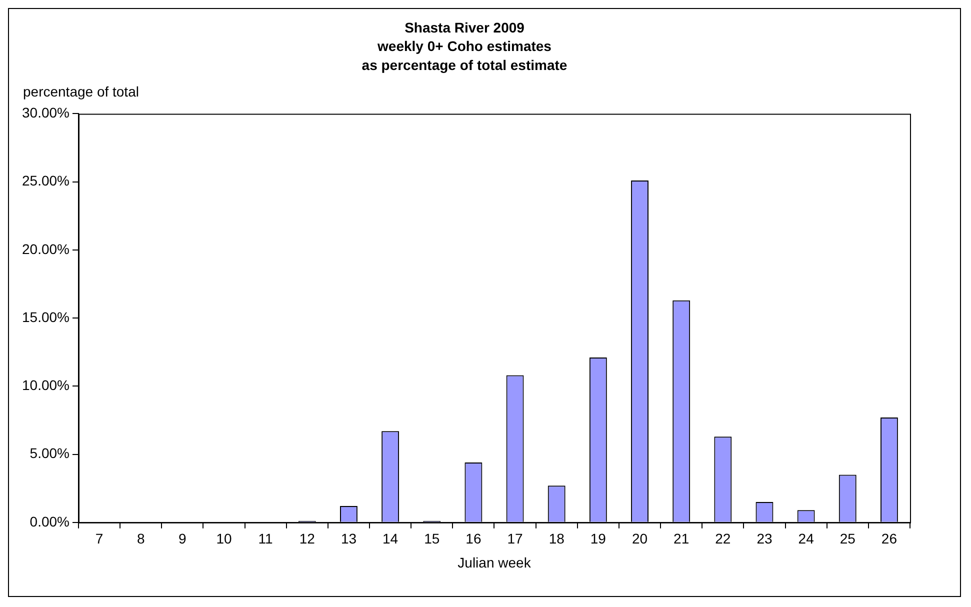 This screenshot has width=971, height=607. Describe the element at coordinates (495, 562) in the screenshot. I see `x-axis-title: Julian week` at that location.